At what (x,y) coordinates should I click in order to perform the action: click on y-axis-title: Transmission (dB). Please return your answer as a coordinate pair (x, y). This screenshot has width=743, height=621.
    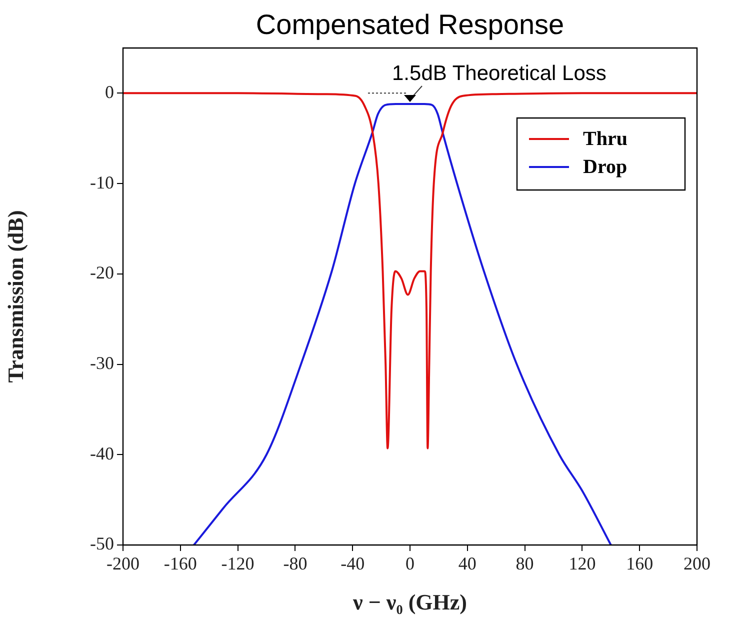
    Looking at the image, I should click on (15, 296).